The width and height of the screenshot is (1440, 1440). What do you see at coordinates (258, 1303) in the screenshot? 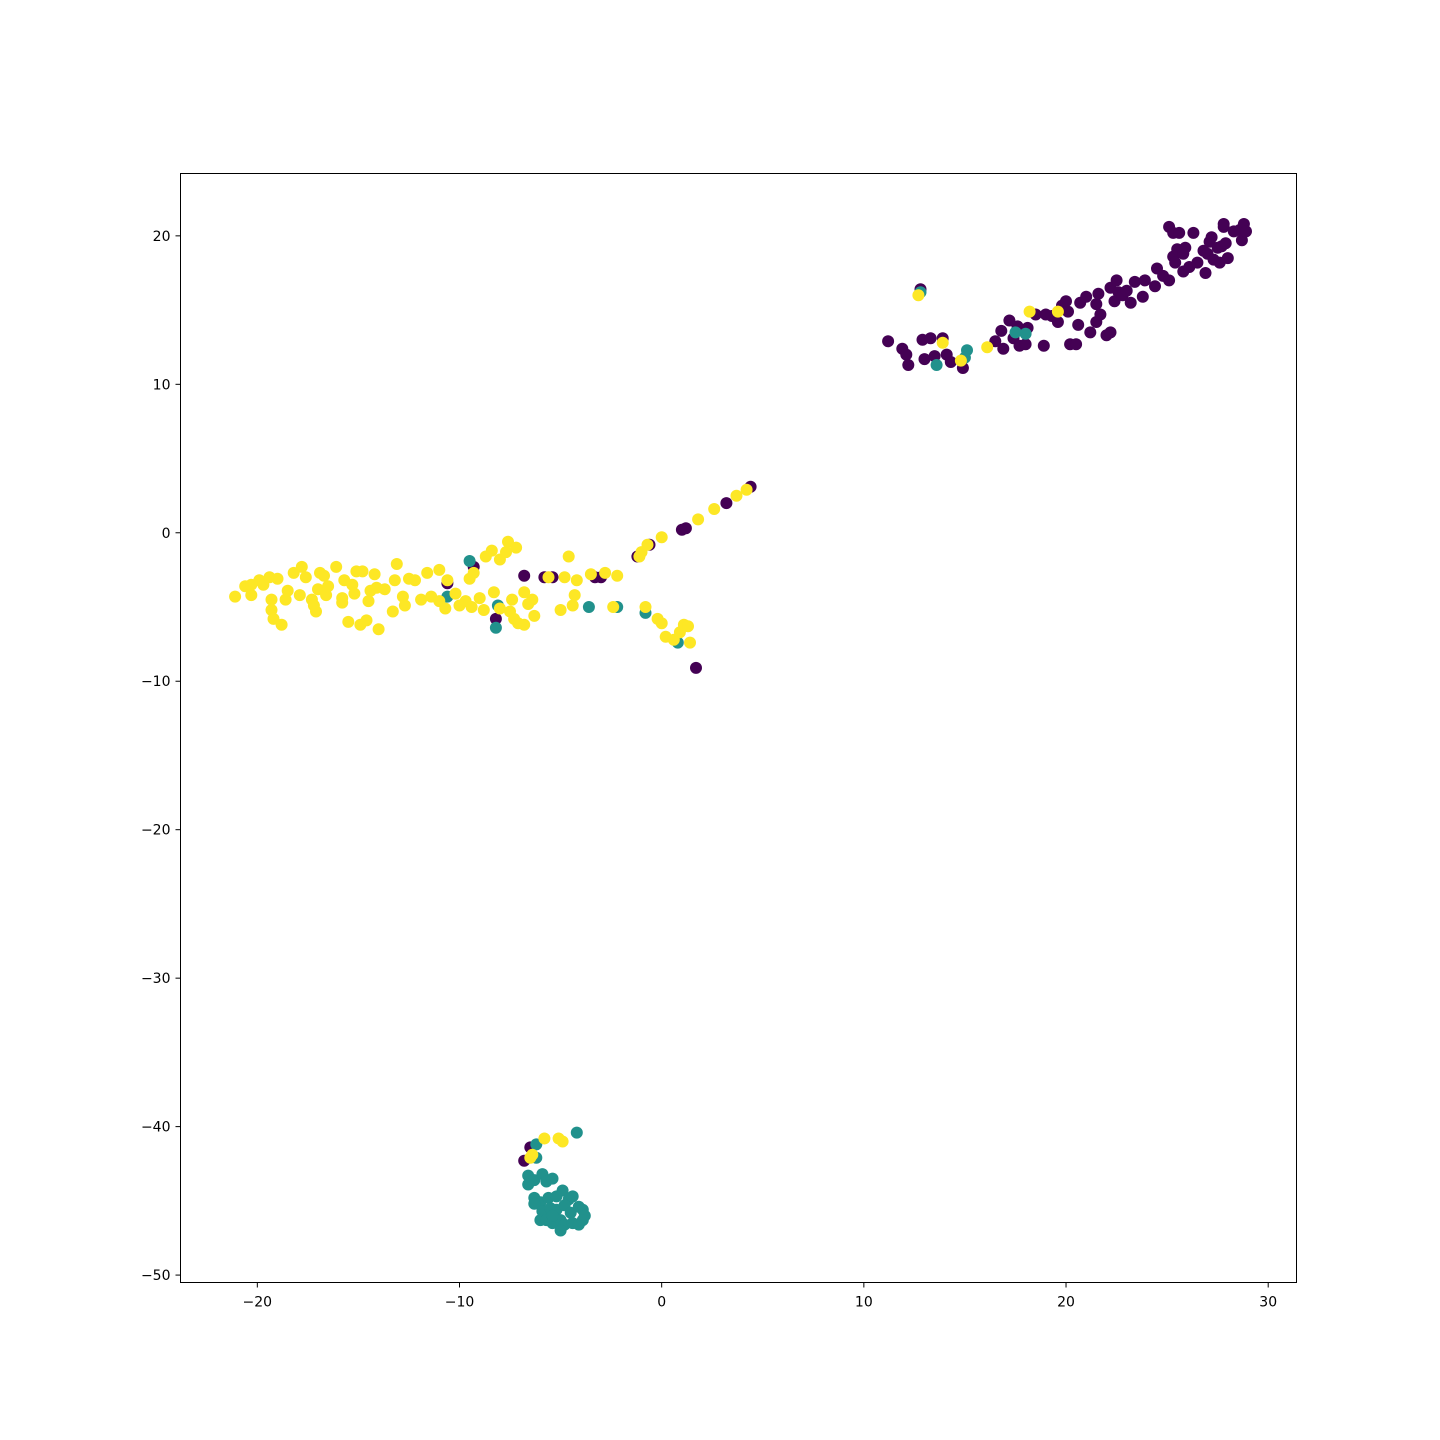
I see `x-tick-label: −20` at bounding box center [258, 1303].